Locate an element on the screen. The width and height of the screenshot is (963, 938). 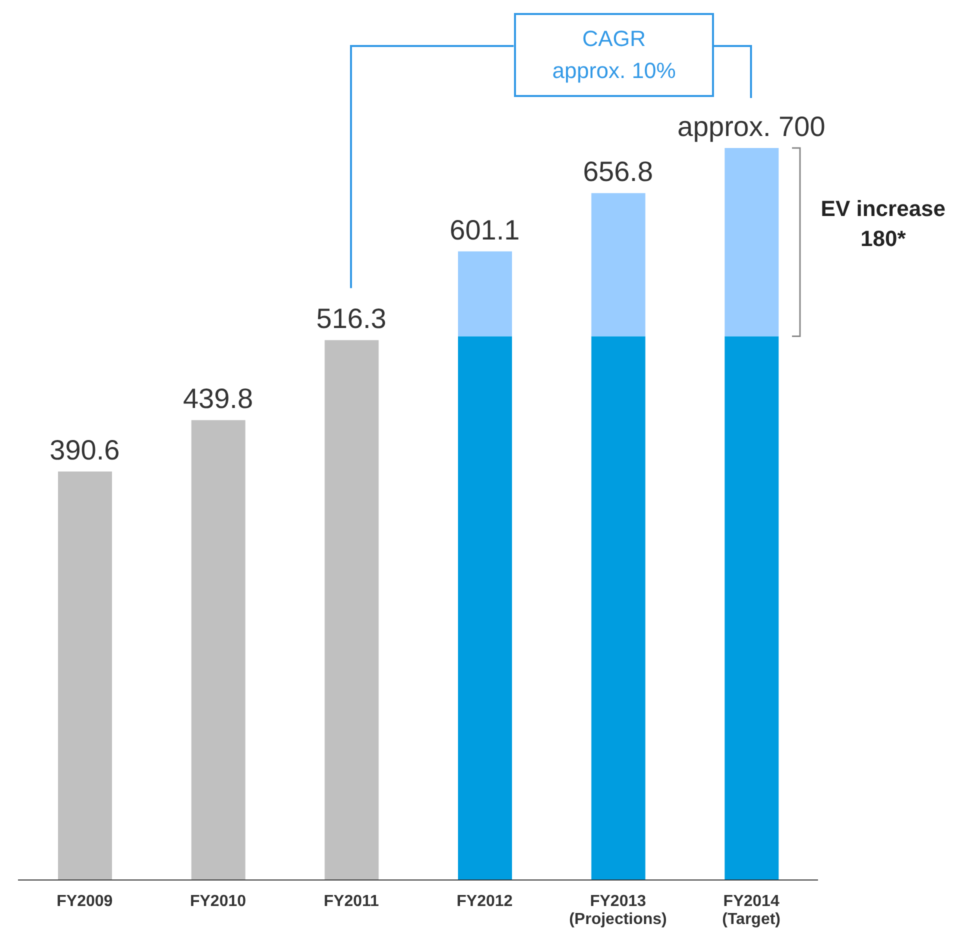
x-tick-label: FY2010 is located at coordinates (218, 901).